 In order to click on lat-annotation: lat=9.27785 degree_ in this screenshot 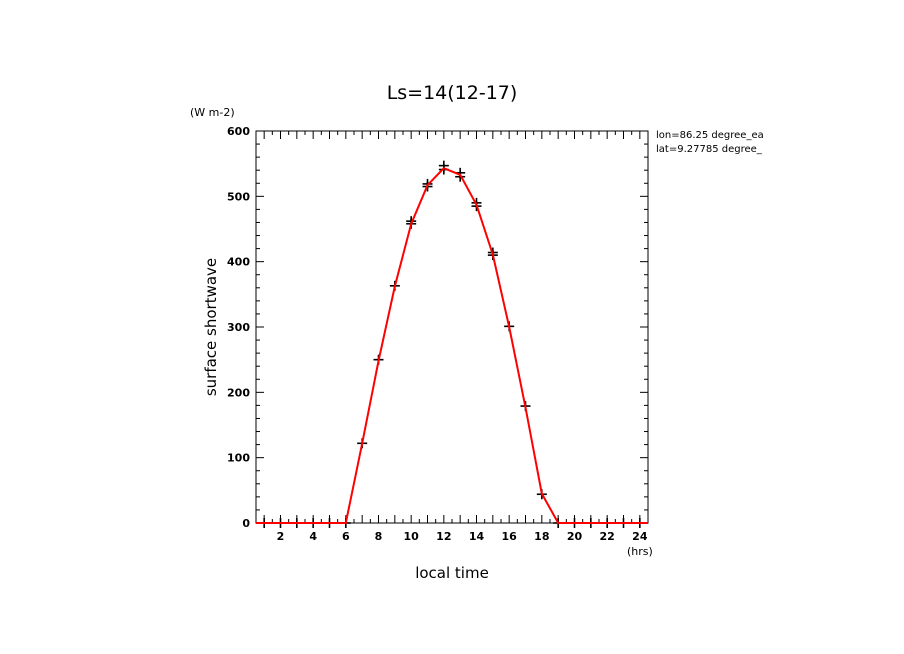, I will do `click(709, 149)`.